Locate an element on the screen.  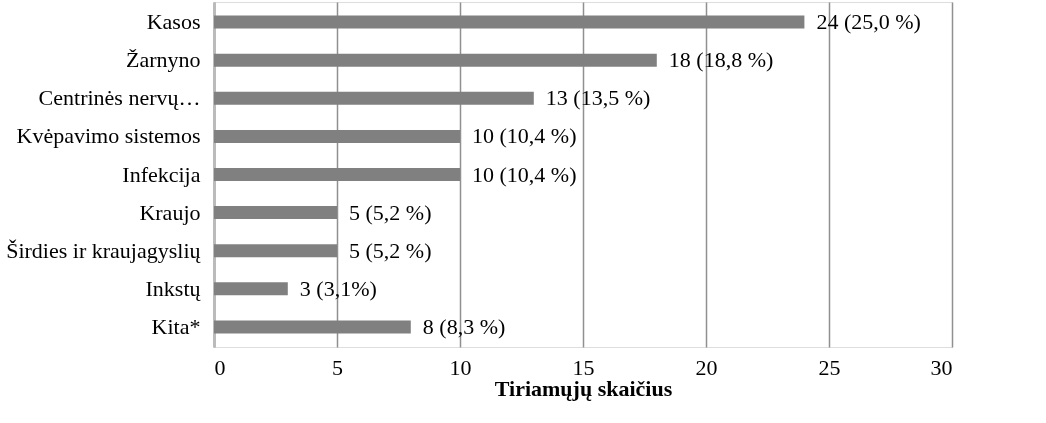
x-tick-label: 0 is located at coordinates (220, 367).